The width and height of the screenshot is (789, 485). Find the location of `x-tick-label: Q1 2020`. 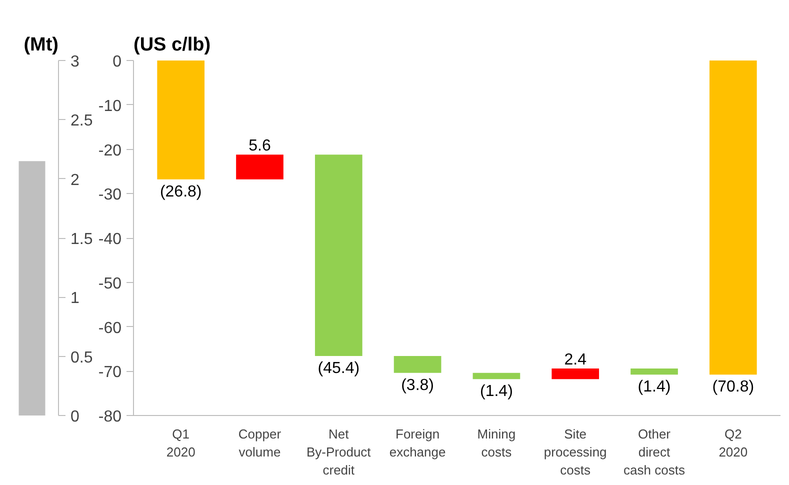

x-tick-label: Q1 2020 is located at coordinates (181, 443).